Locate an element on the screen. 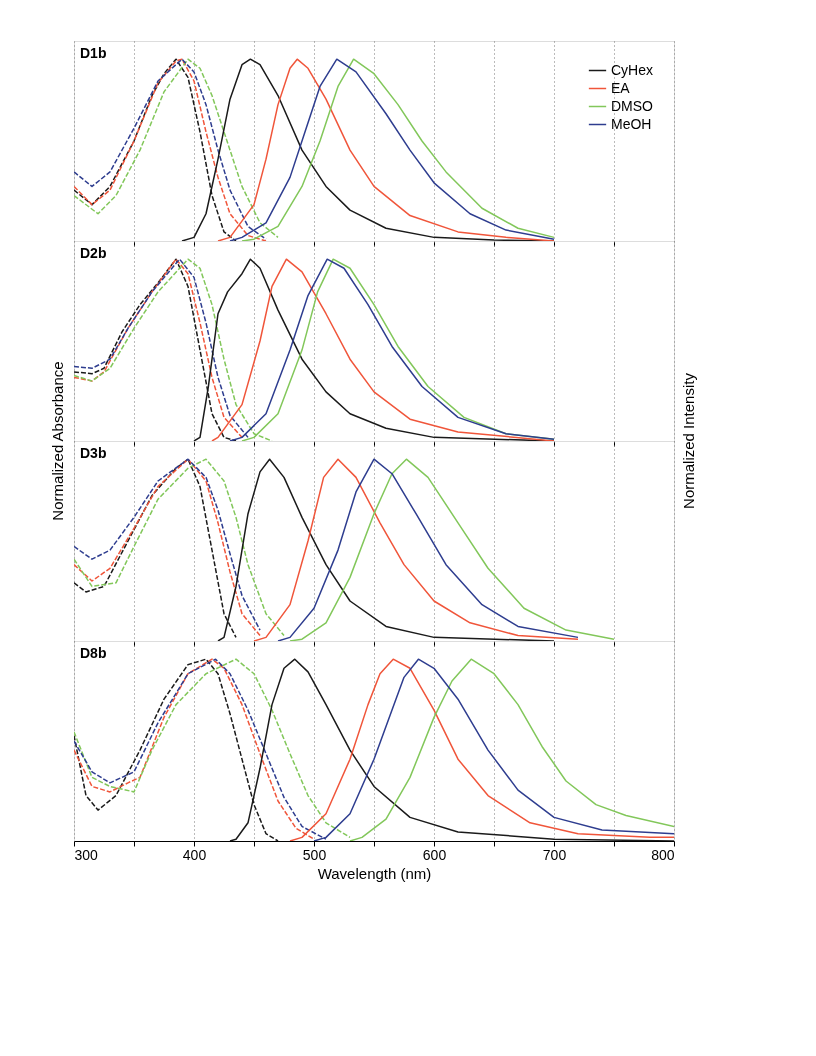  chart-title: D8b is located at coordinates (93, 653).